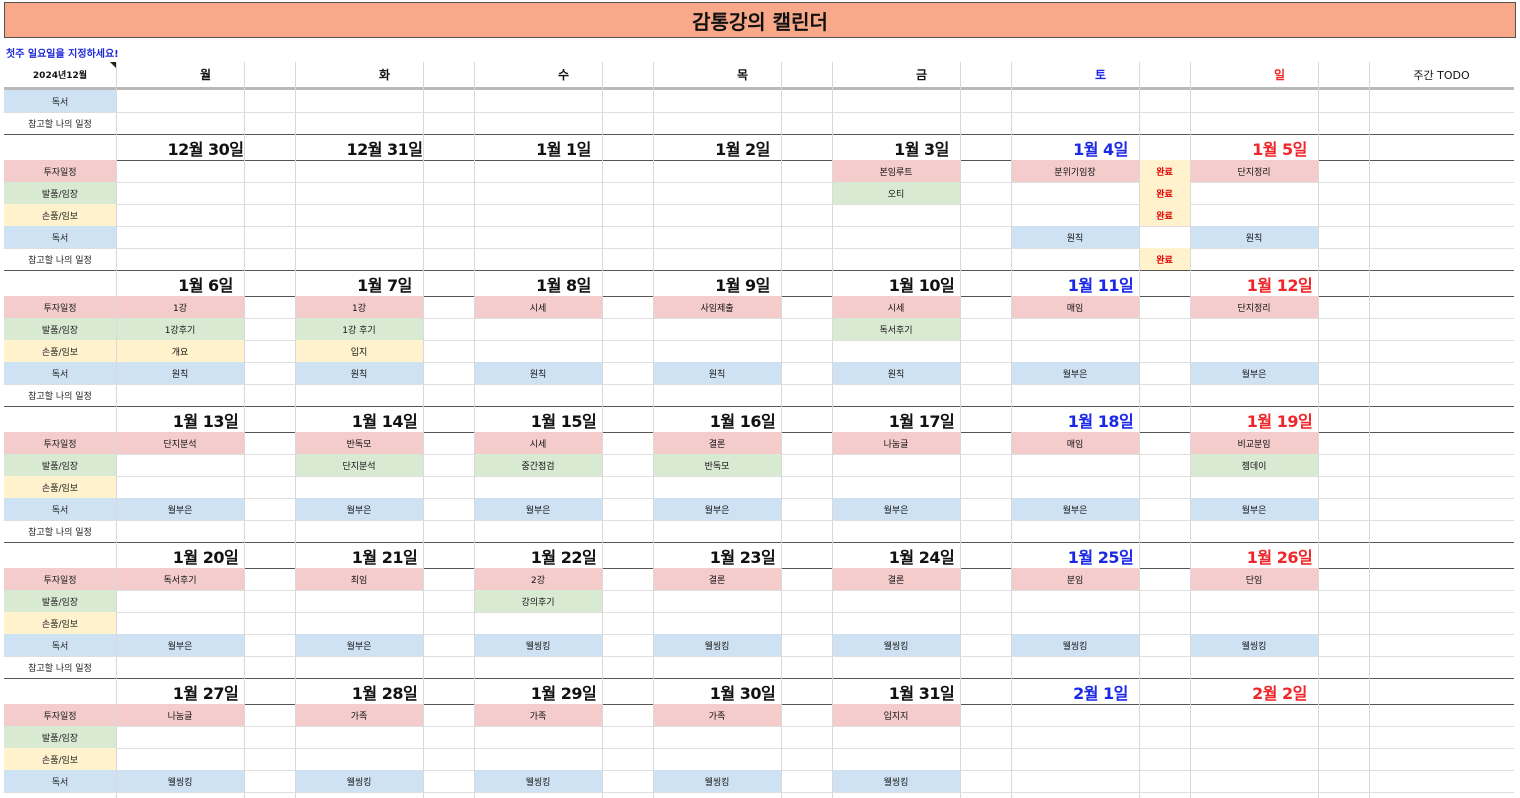 This screenshot has width=1520, height=798. What do you see at coordinates (717, 307) in the screenshot?
I see `calendar-cell: 사임제출` at bounding box center [717, 307].